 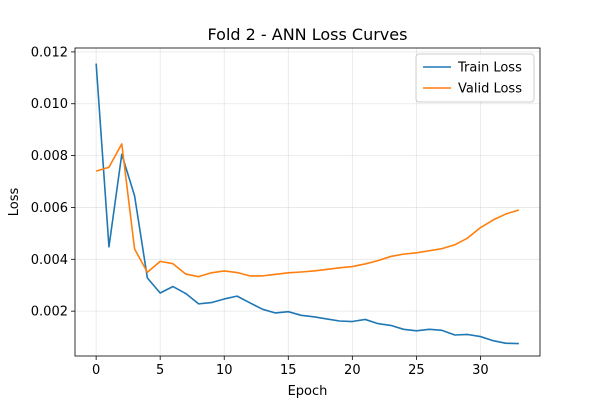 What do you see at coordinates (96, 370) in the screenshot?
I see `x-tick-label: 0` at bounding box center [96, 370].